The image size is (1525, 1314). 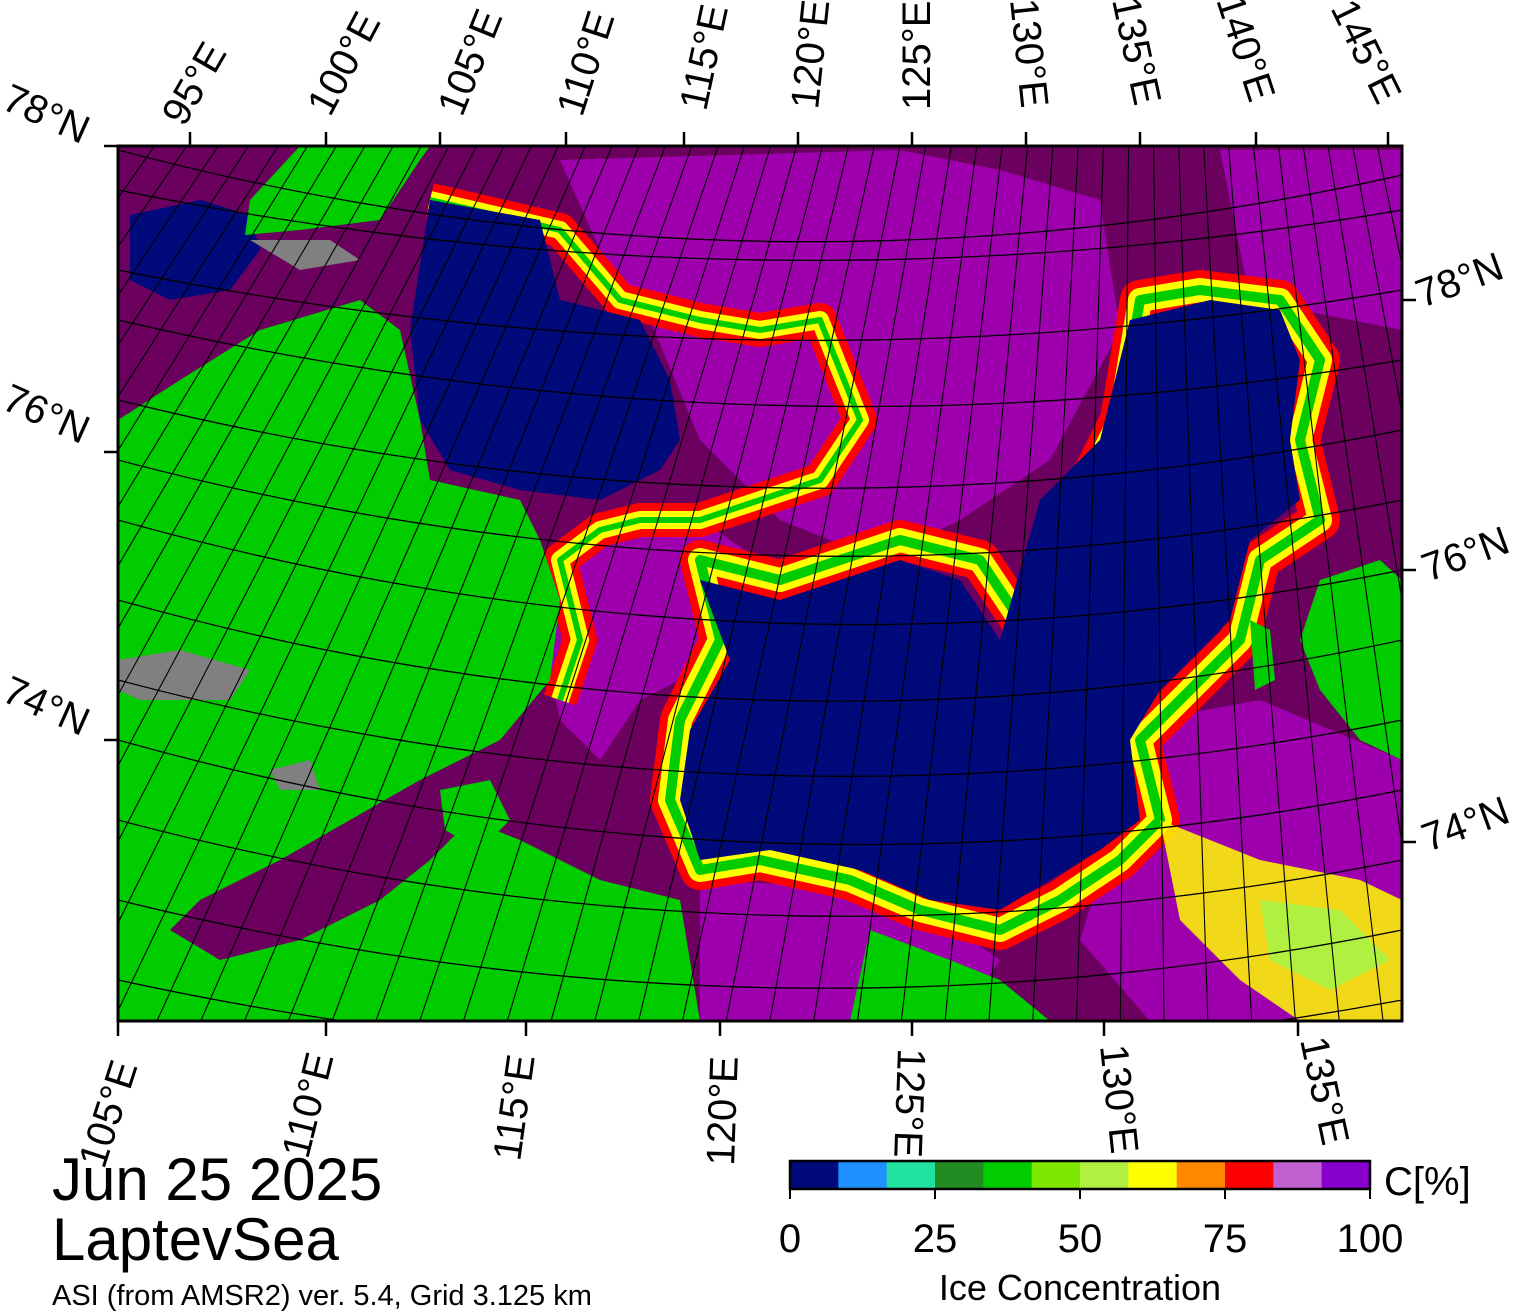 I want to click on land-ice, so click(x=239, y=515).